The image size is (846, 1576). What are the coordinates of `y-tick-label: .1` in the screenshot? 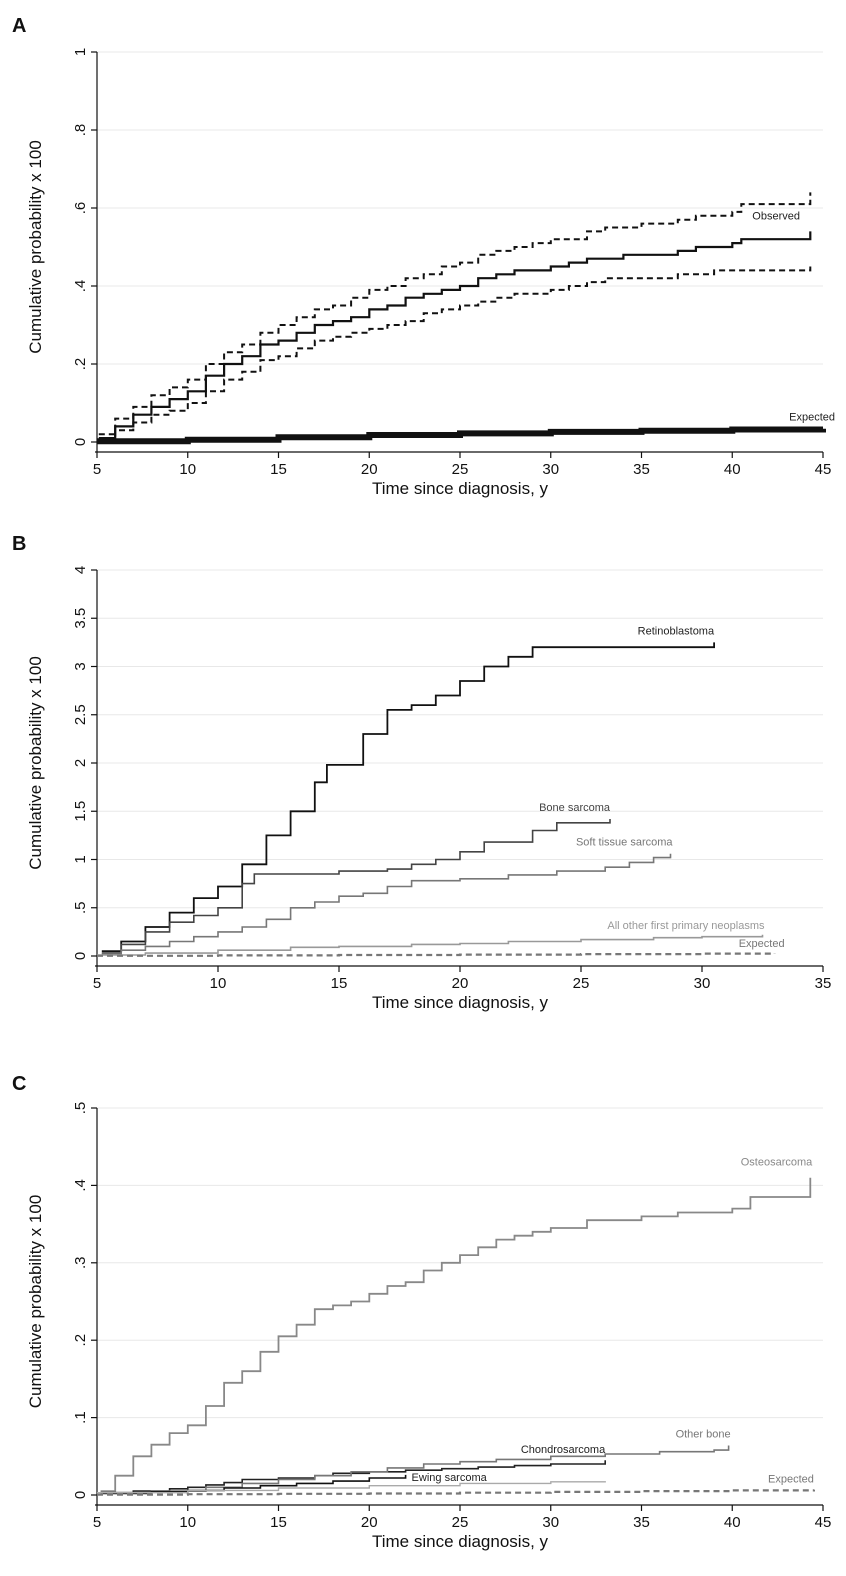 It's located at (80, 1417).